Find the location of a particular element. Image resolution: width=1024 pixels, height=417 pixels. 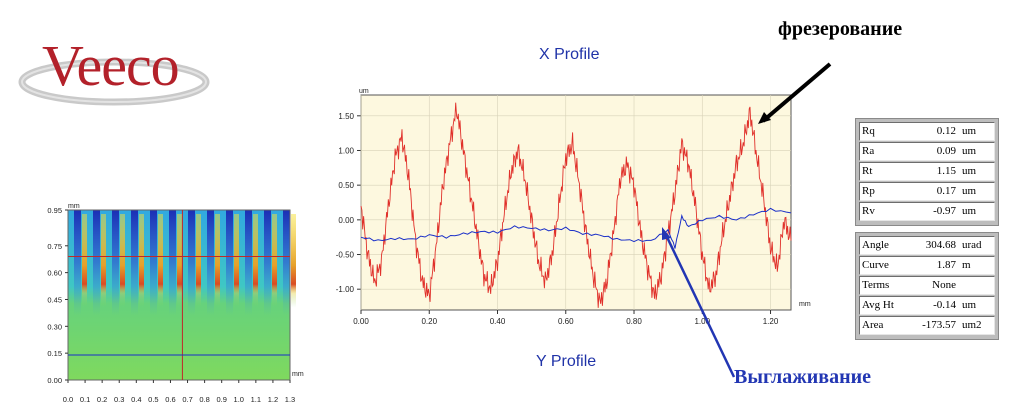

y-unit-label: um is located at coordinates (364, 91).